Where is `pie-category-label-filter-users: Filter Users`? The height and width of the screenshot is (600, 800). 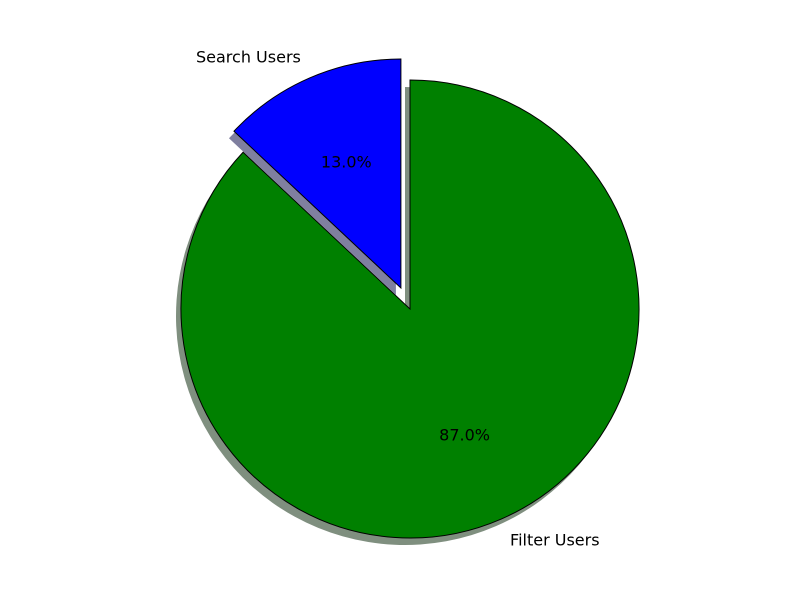
pie-category-label-filter-users: Filter Users is located at coordinates (555, 540).